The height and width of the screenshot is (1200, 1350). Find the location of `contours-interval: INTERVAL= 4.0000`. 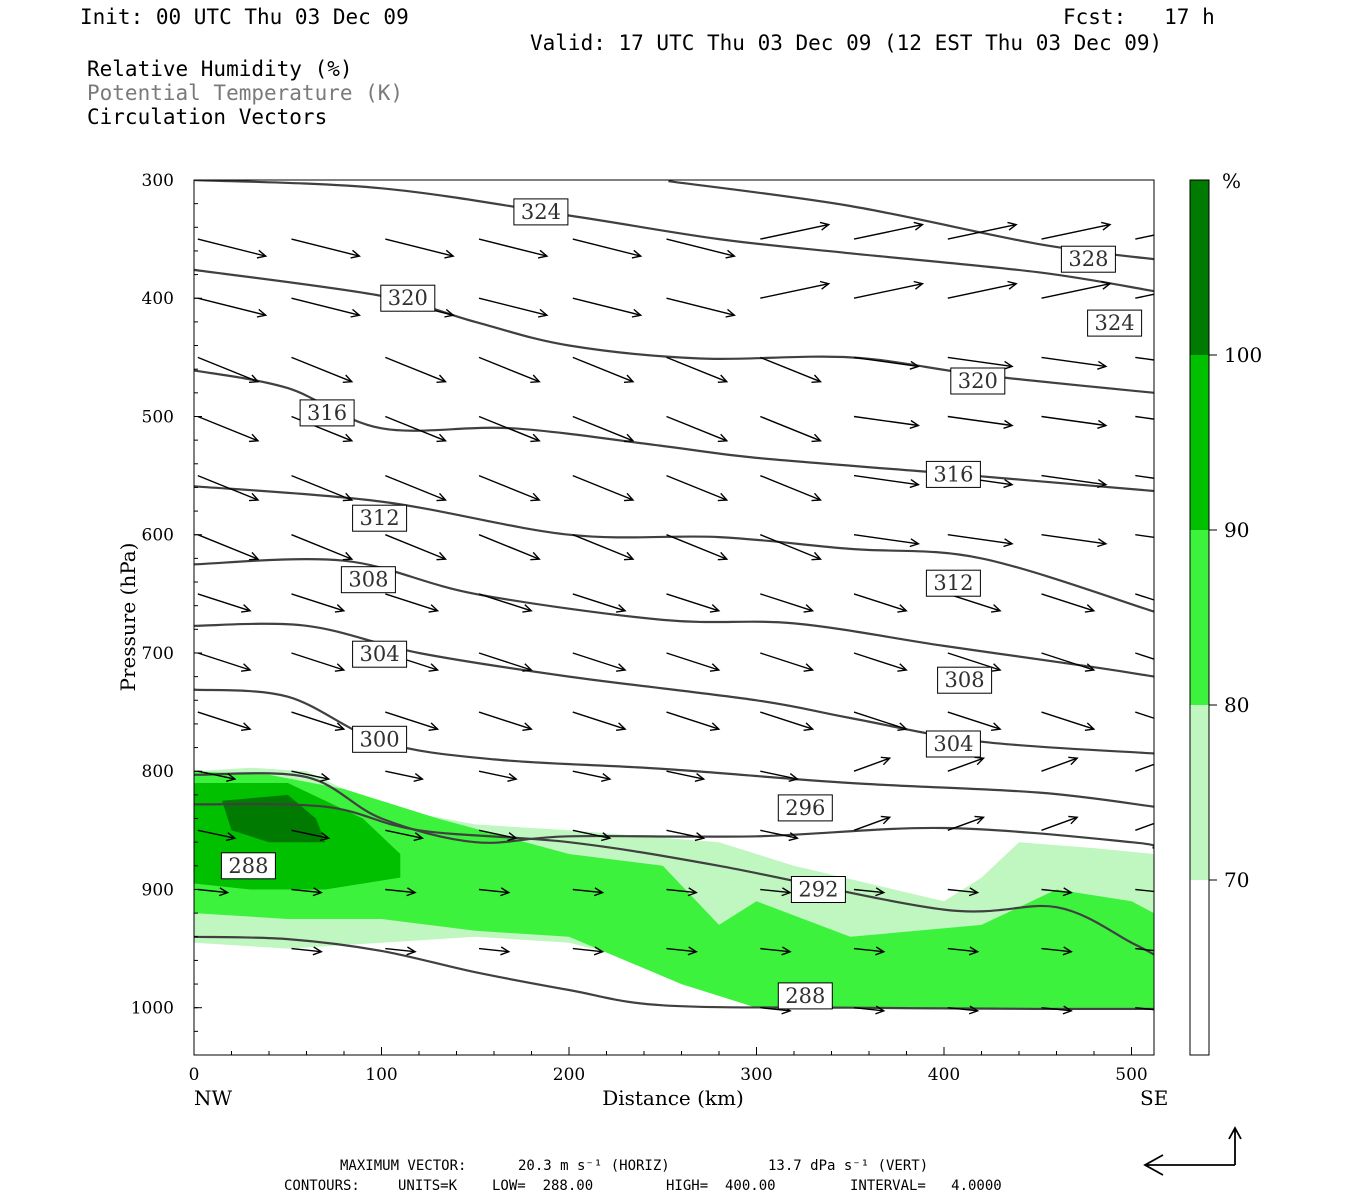

contours-interval: INTERVAL= 4.0000 is located at coordinates (926, 1186).